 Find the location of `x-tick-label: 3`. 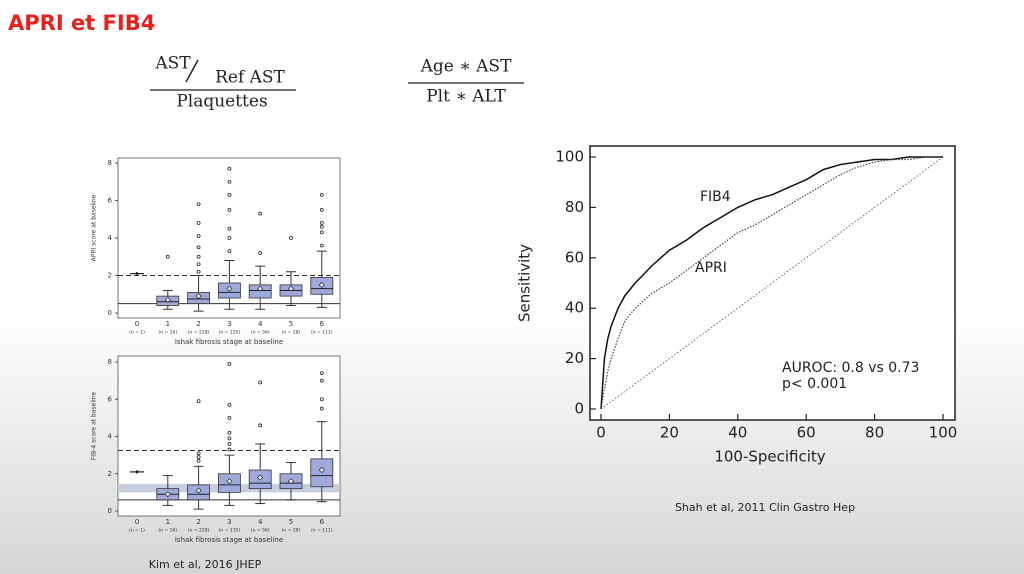

x-tick-label: 3 is located at coordinates (229, 522).